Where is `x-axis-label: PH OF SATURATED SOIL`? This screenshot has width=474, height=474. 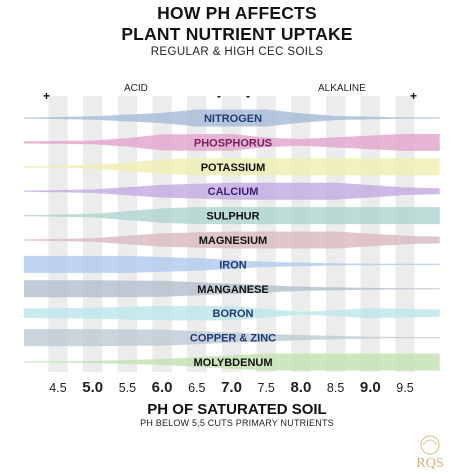 x-axis-label: PH OF SATURATED SOIL is located at coordinates (237, 409).